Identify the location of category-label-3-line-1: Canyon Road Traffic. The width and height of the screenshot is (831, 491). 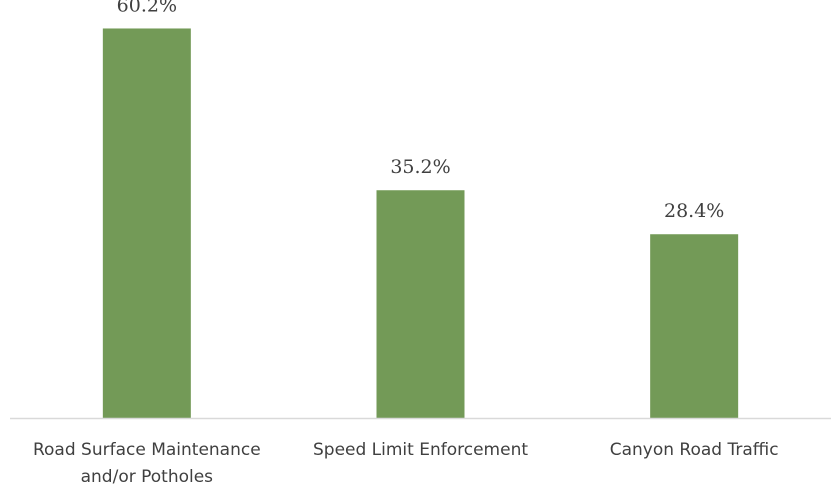
(694, 450).